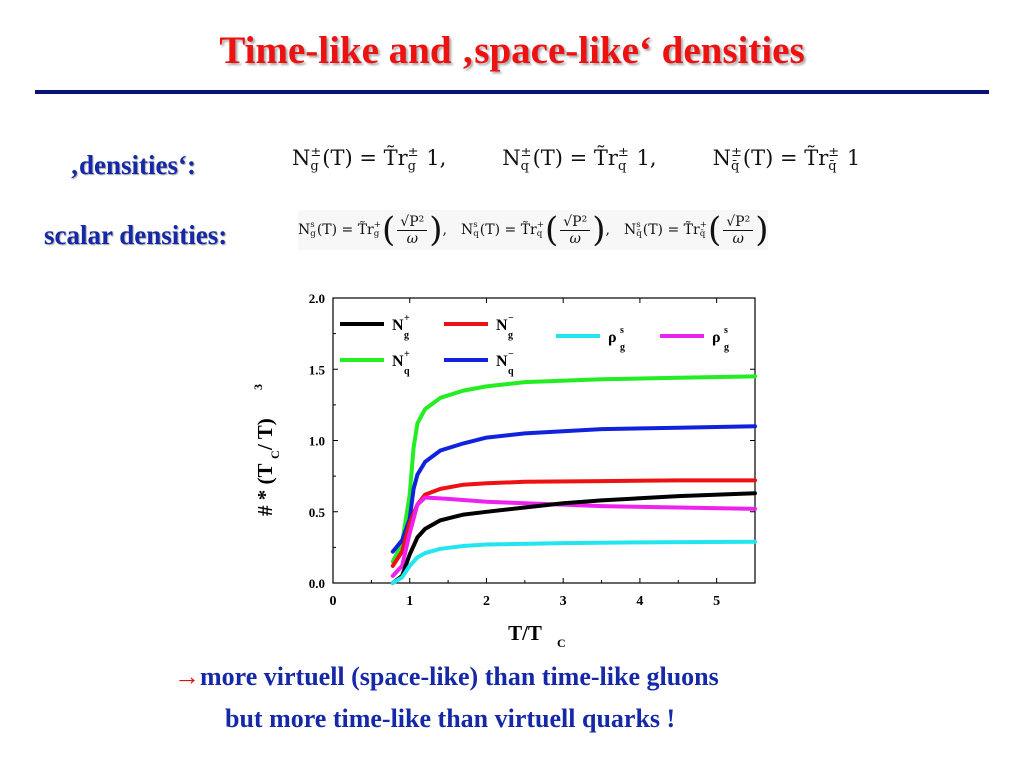  What do you see at coordinates (275, 454) in the screenshot?
I see `y-axis-label-sub: C` at bounding box center [275, 454].